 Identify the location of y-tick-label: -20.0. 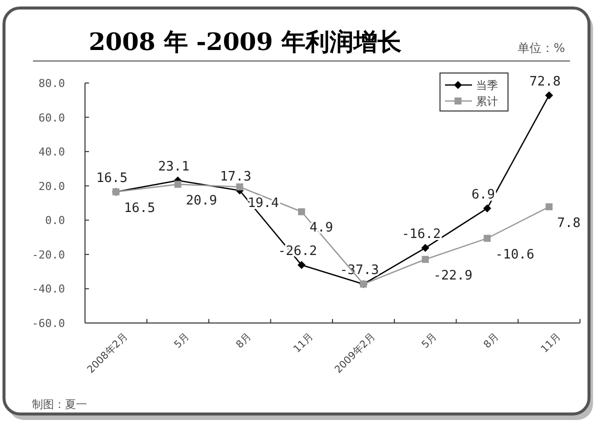
(48, 255).